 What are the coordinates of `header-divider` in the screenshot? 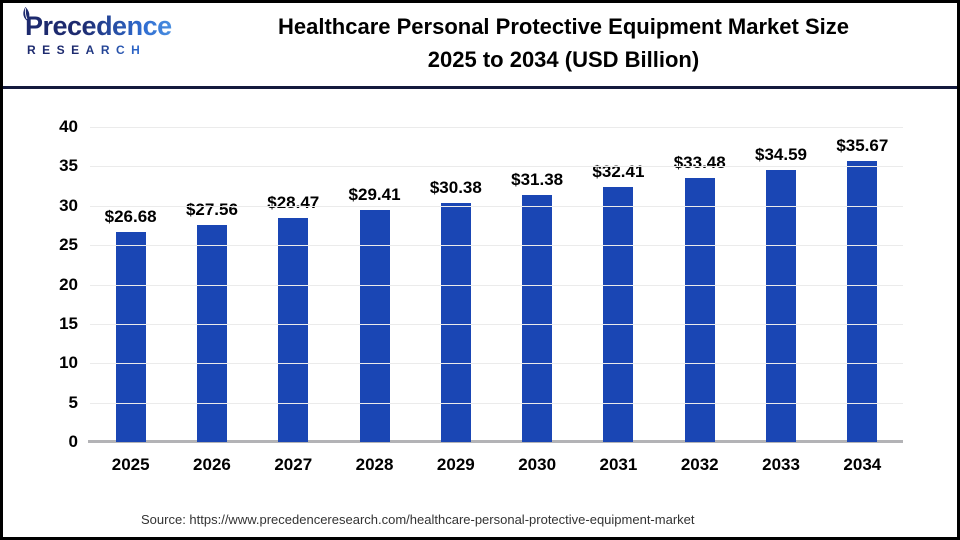 It's located at (480, 87).